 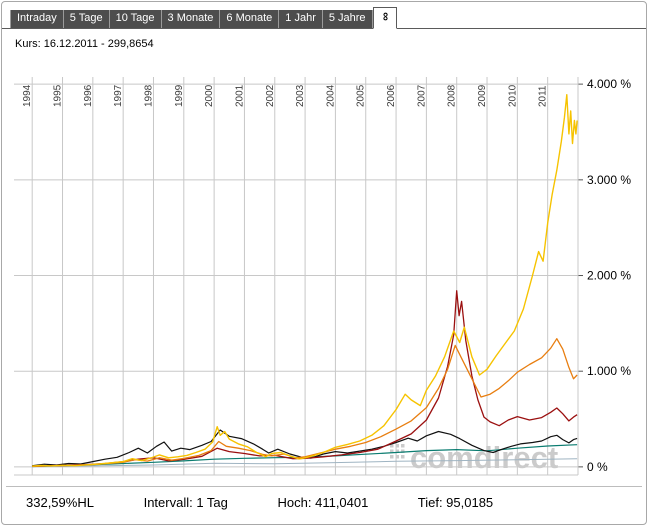 What do you see at coordinates (609, 371) in the screenshot?
I see `y-tick-label: 1.000 %` at bounding box center [609, 371].